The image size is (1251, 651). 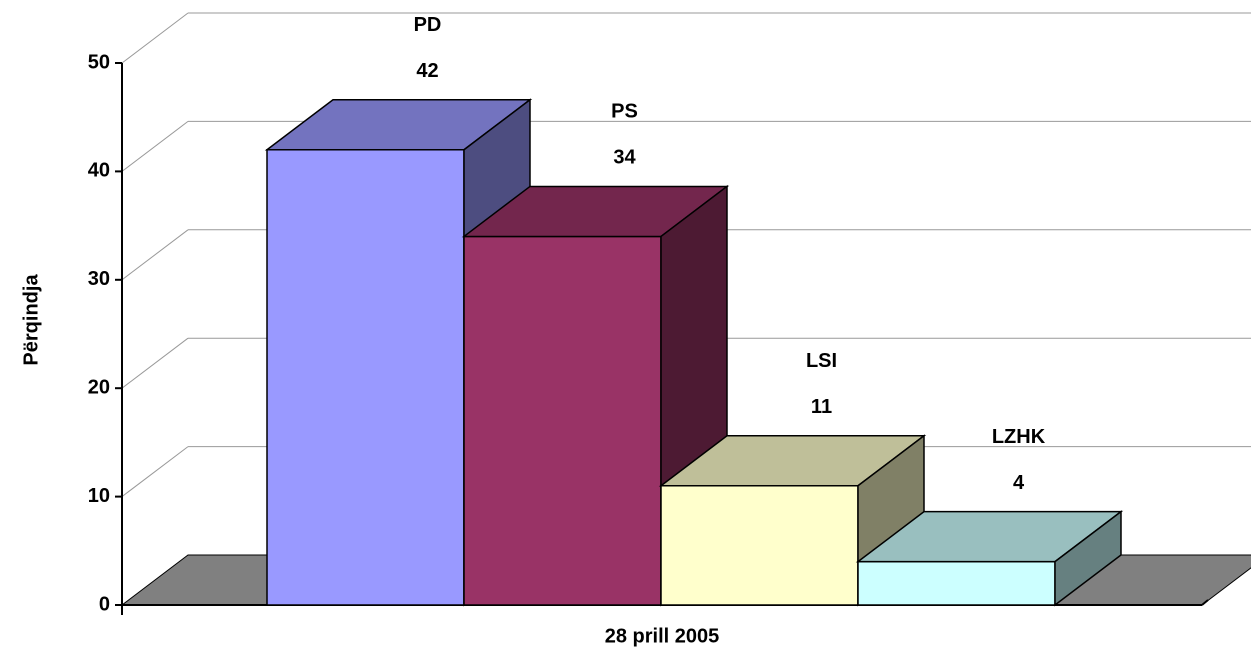 What do you see at coordinates (1019, 437) in the screenshot?
I see `series-name-label: LZHK` at bounding box center [1019, 437].